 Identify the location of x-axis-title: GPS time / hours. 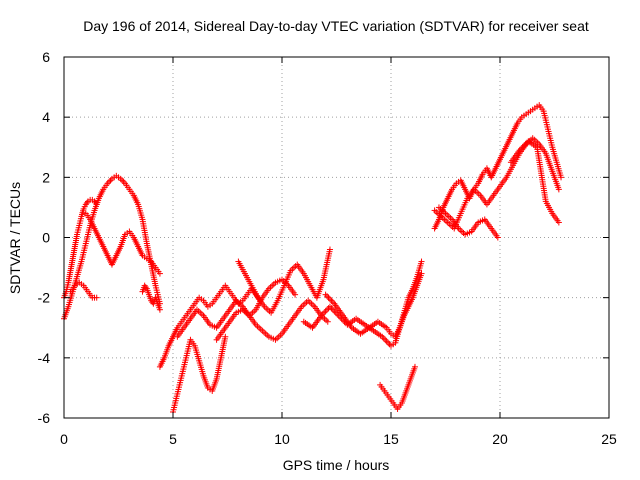
(336, 465).